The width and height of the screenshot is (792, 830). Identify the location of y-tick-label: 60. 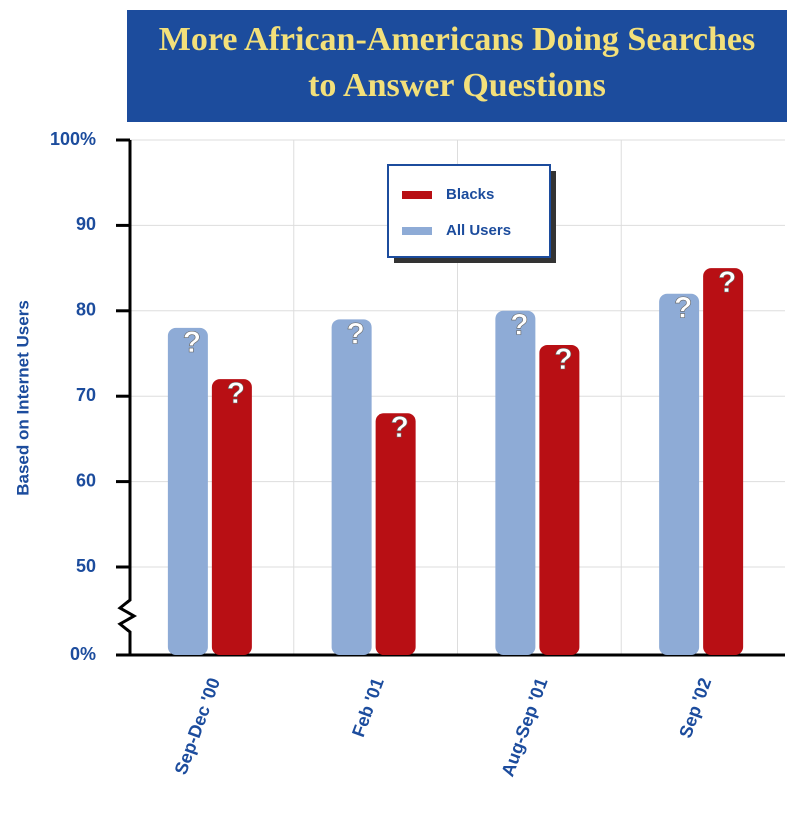
(86, 480).